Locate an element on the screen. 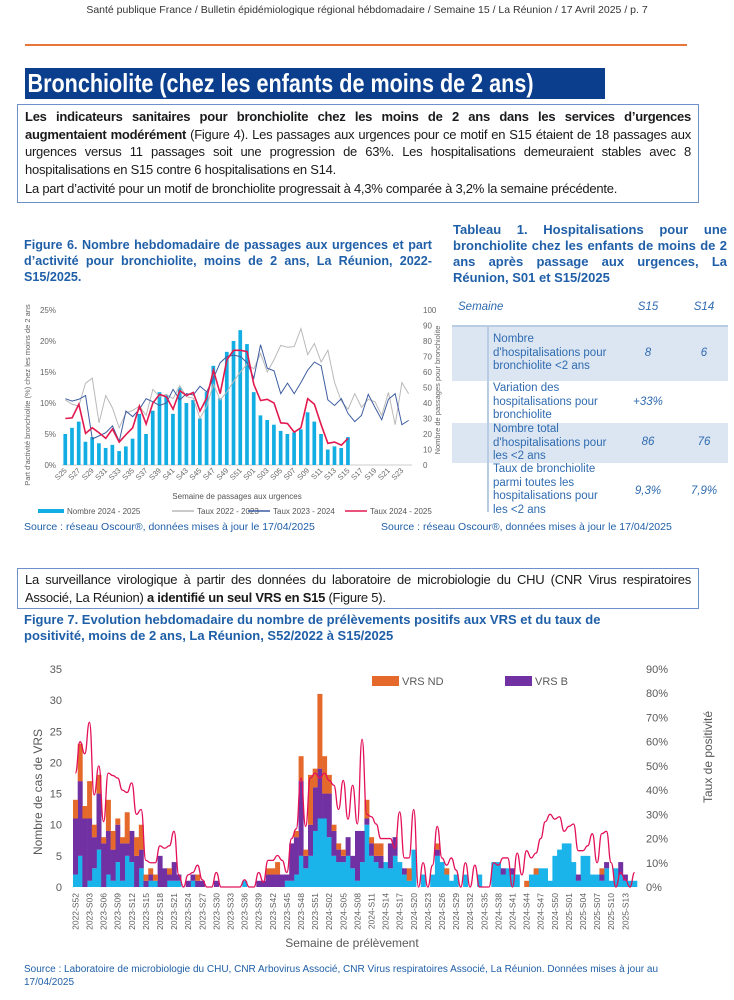 This screenshot has width=734, height=1000. x-tick-label: S31 is located at coordinates (101, 474).